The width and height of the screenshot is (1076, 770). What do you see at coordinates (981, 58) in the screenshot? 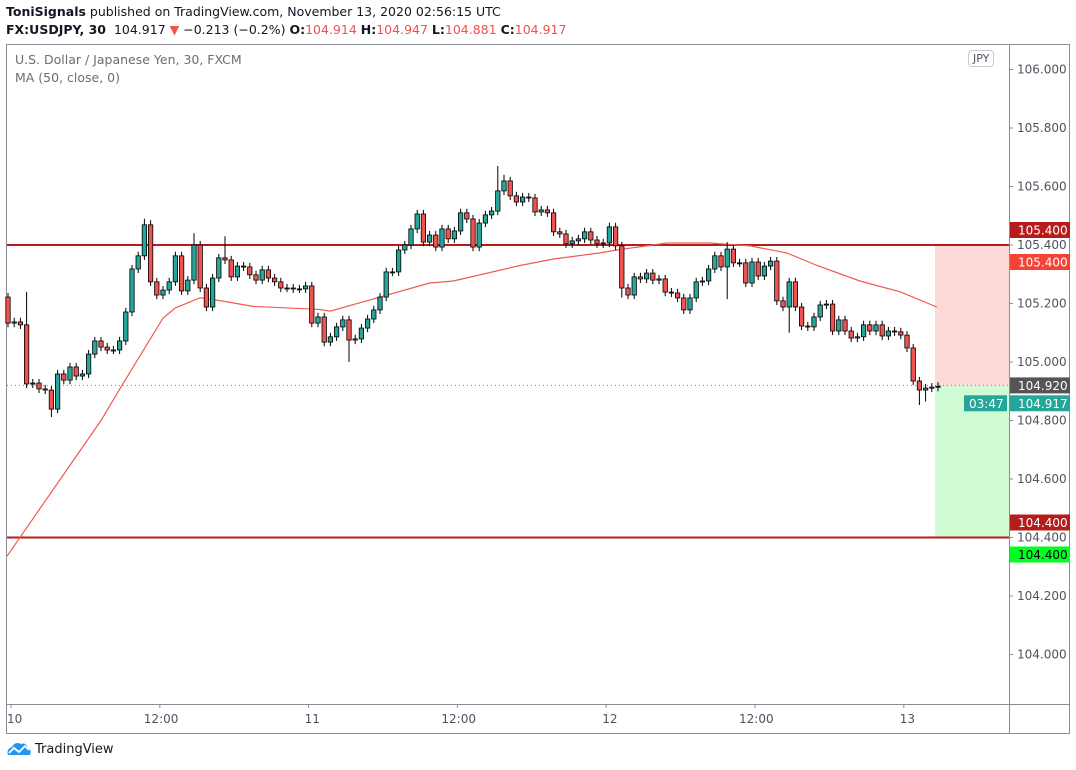
I see `currency-badge: JPY` at bounding box center [981, 58].